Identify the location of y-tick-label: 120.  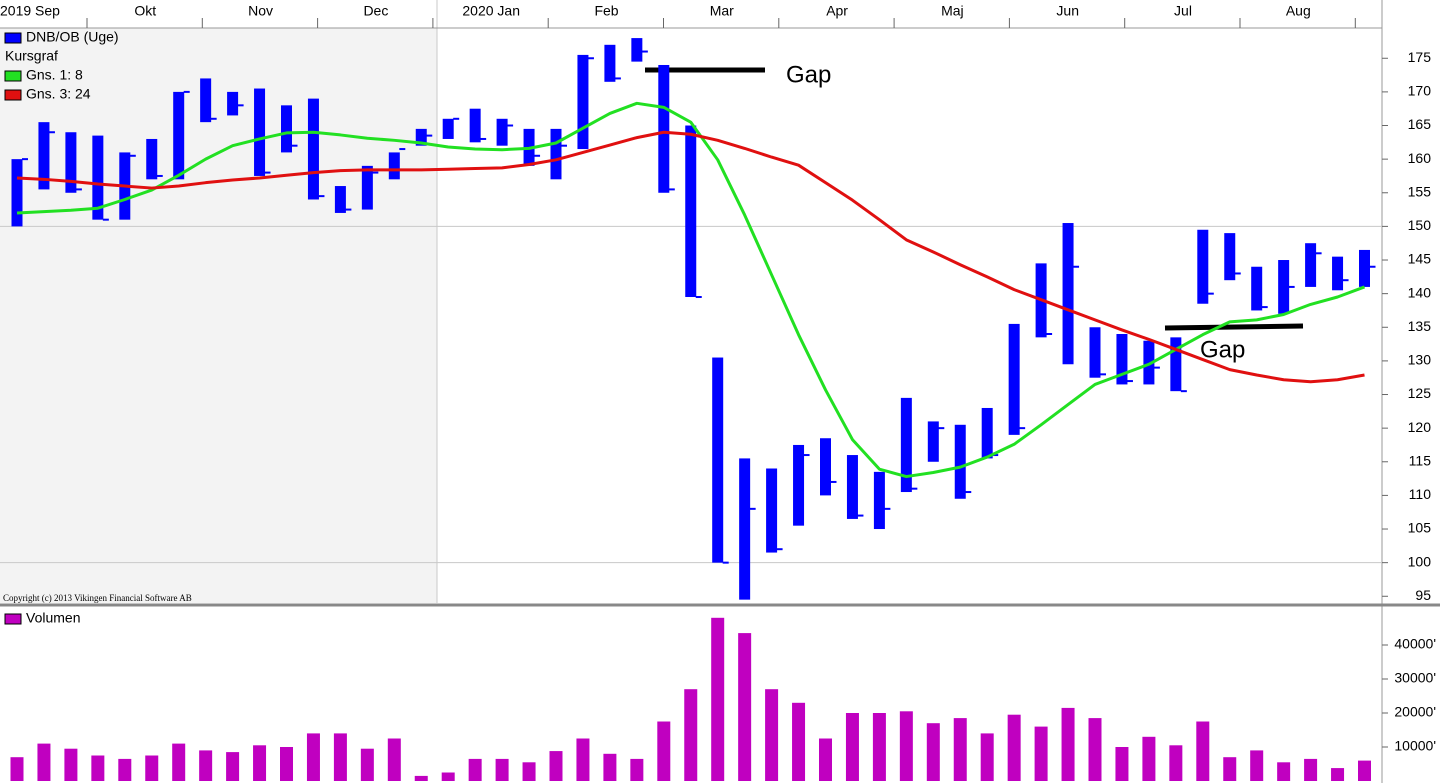
(1420, 427).